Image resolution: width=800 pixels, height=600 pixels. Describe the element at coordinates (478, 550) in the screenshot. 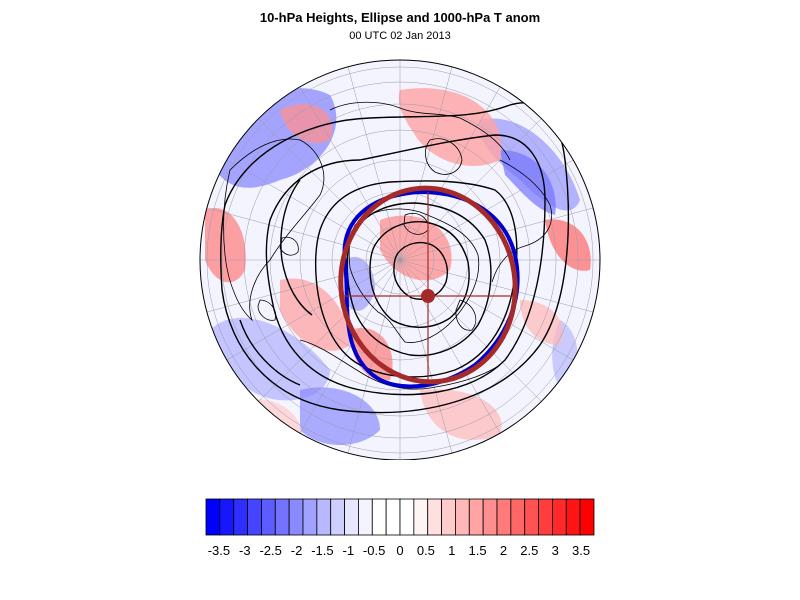

I see `colorbar-tick-label: 1.5` at that location.